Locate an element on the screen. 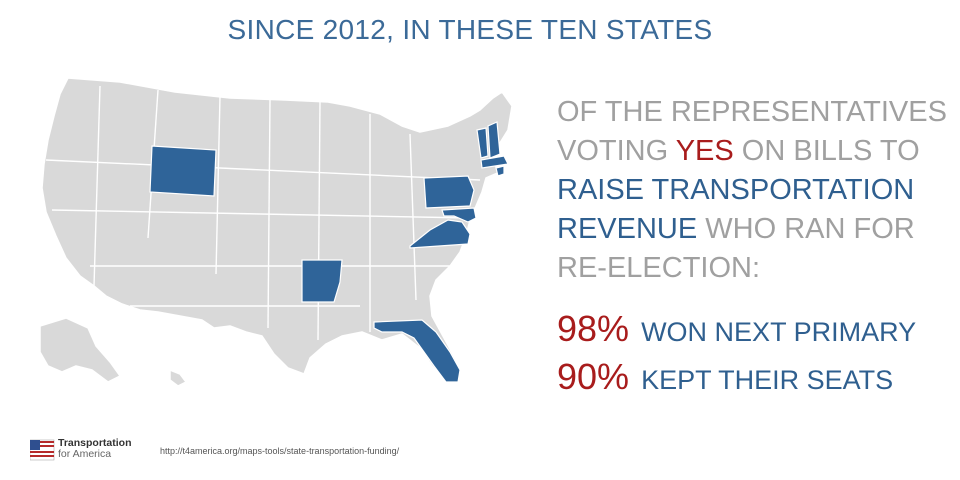 The width and height of the screenshot is (960, 480). statement-part1: OF THE REPRESENTATIVES VOTING is located at coordinates (752, 131).